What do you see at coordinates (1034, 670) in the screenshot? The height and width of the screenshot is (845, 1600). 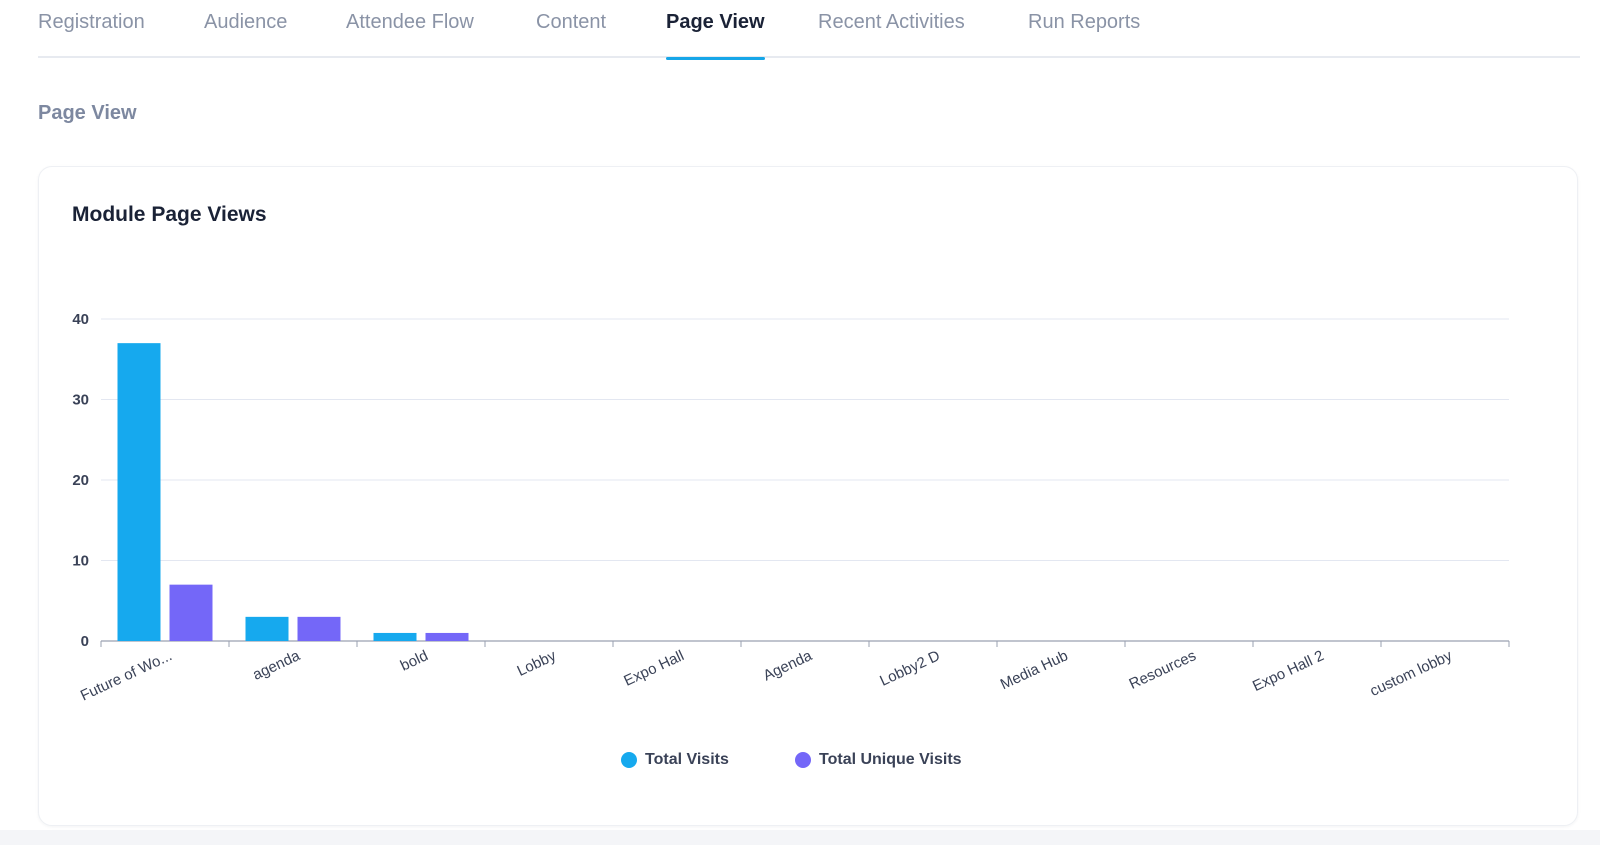 I see `x-tick-label: Media Hub` at bounding box center [1034, 670].